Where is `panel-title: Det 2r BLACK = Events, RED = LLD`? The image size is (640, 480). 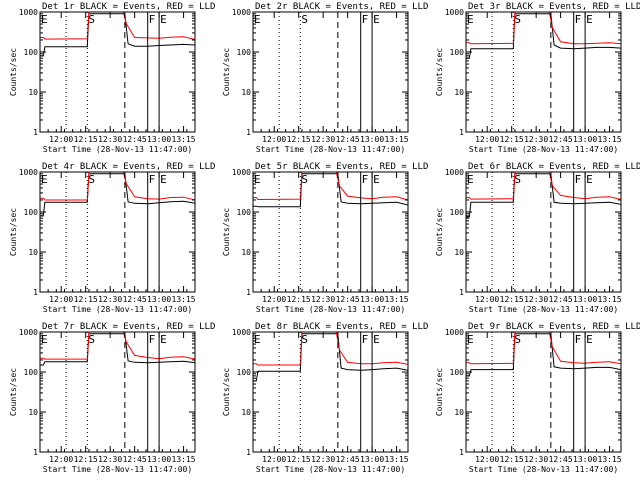
panel-title: Det 2r BLACK = Events, RED = LLD is located at coordinates (341, 7).